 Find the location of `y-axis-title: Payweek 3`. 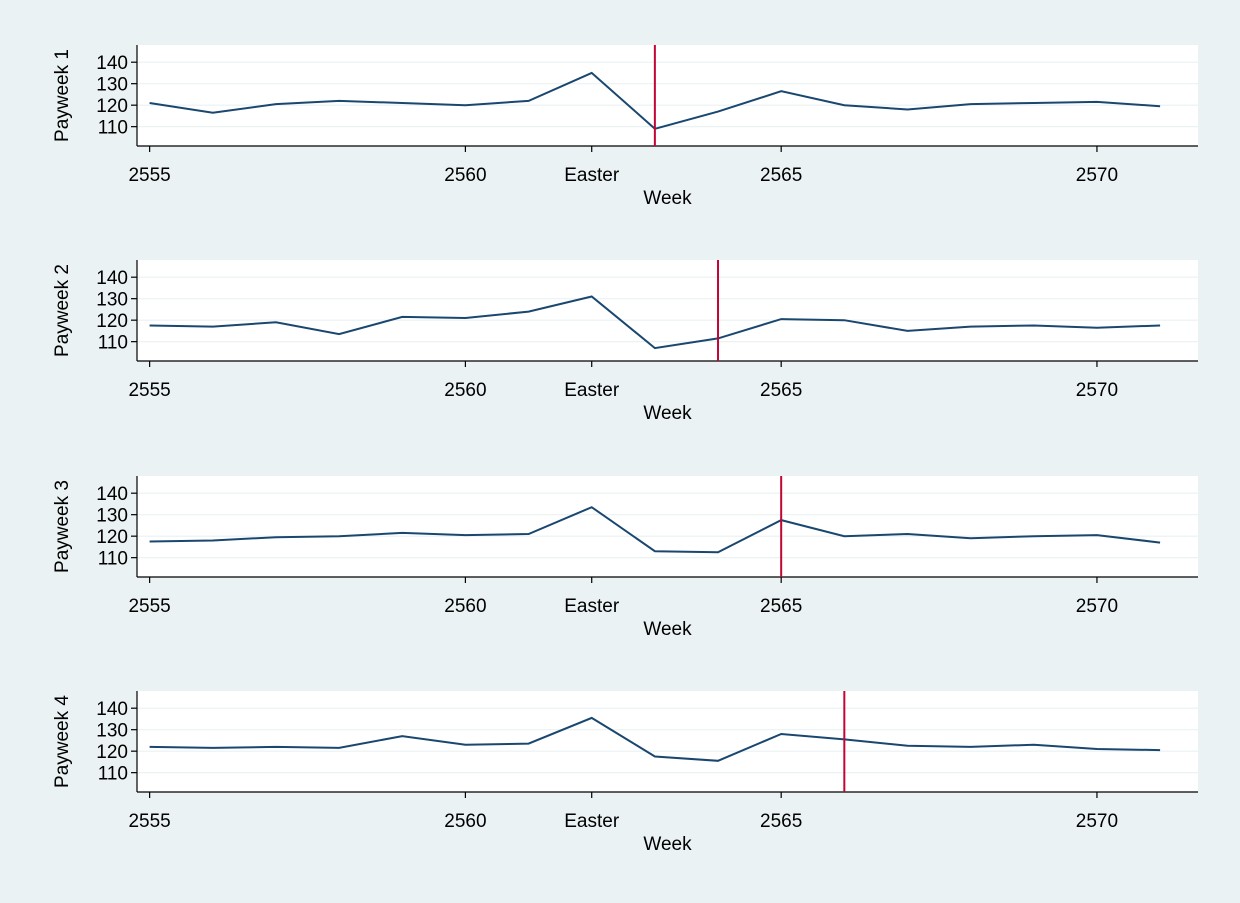

y-axis-title: Payweek 3 is located at coordinates (62, 526).